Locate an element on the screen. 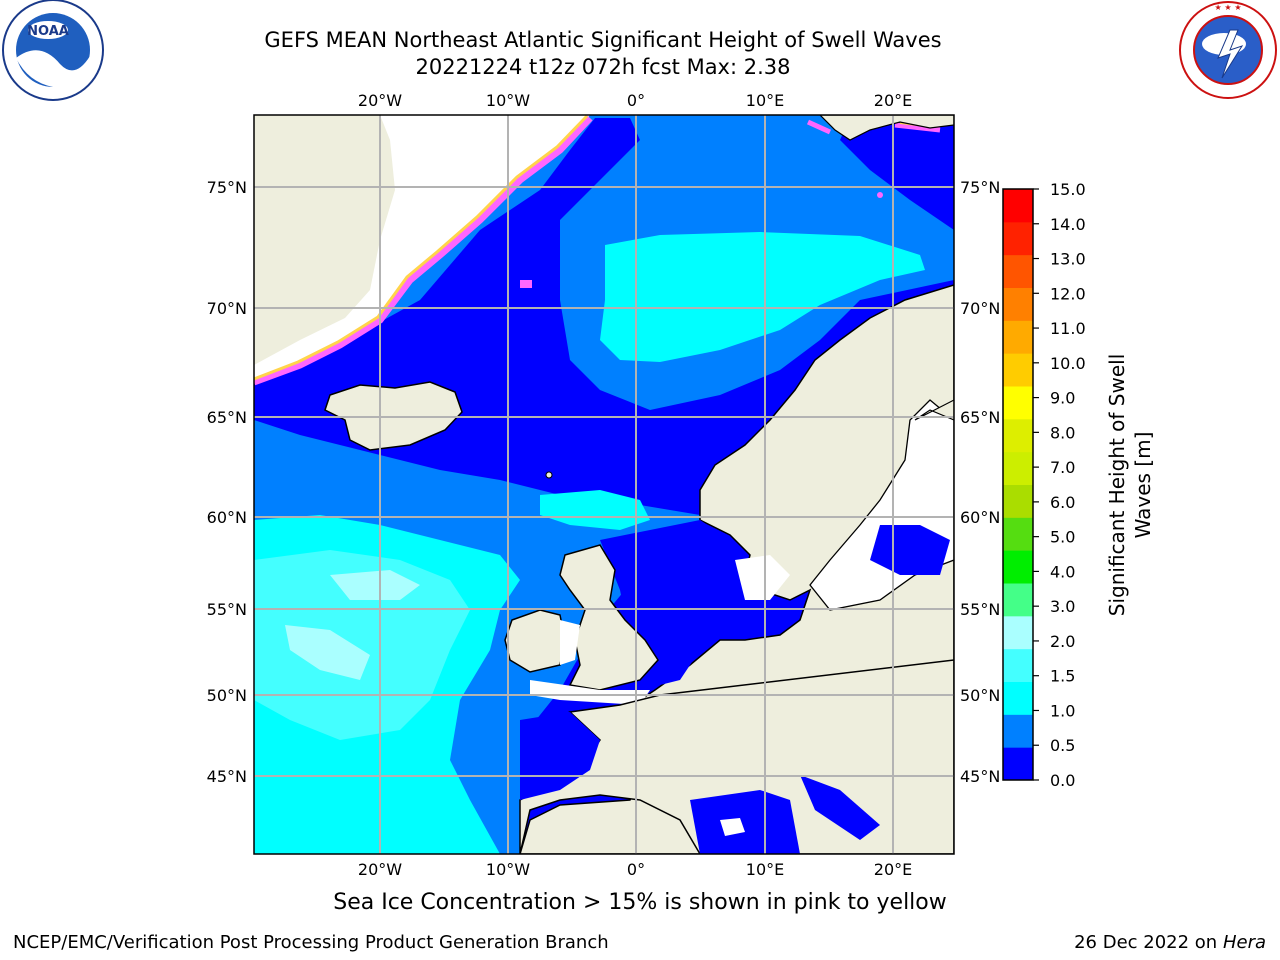  svalbard-land is located at coordinates (886, 128).